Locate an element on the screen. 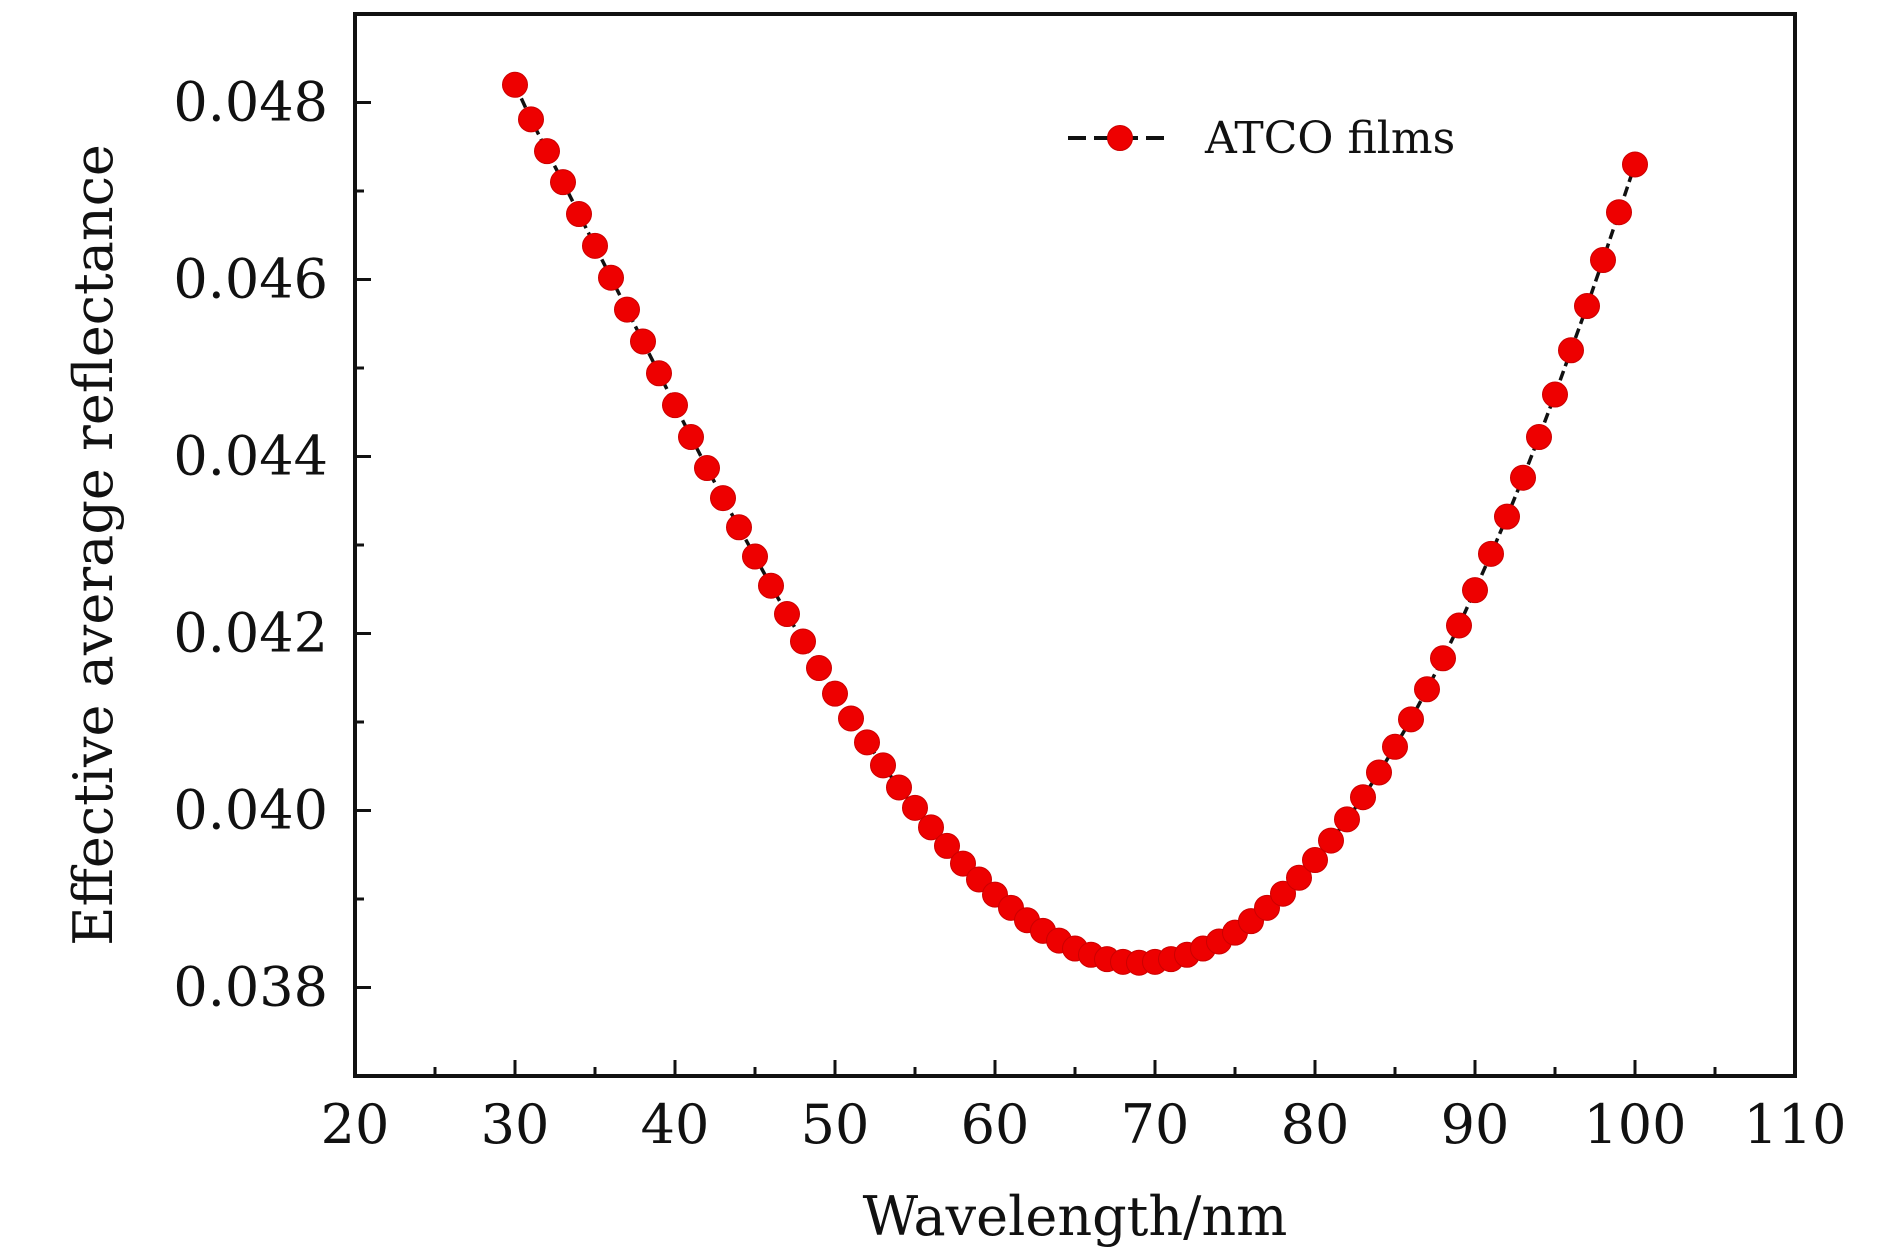 This screenshot has height=1252, width=1890. x-tick-label: 60 is located at coordinates (995, 1124).